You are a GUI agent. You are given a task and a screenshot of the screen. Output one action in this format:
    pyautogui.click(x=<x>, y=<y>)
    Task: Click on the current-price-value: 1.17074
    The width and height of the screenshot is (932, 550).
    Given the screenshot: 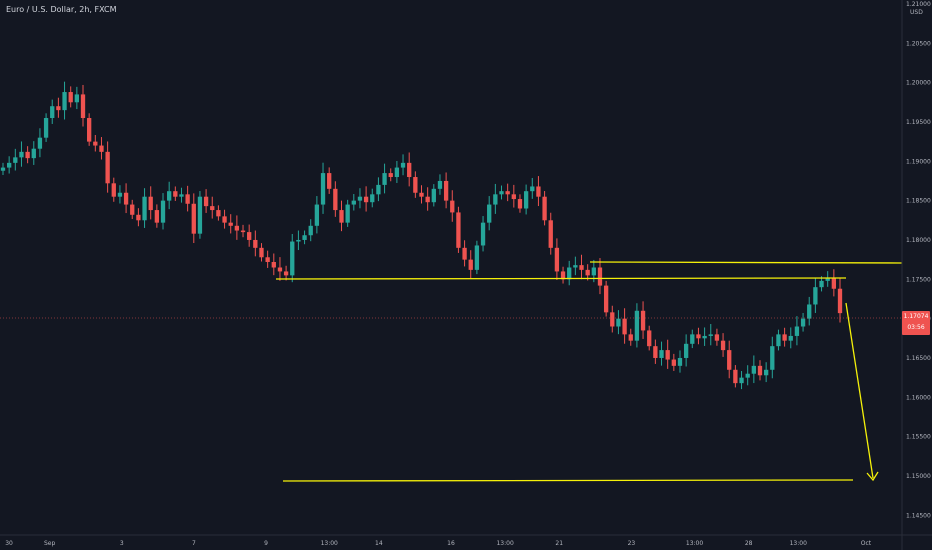 What is the action you would take?
    pyautogui.click(x=916, y=316)
    